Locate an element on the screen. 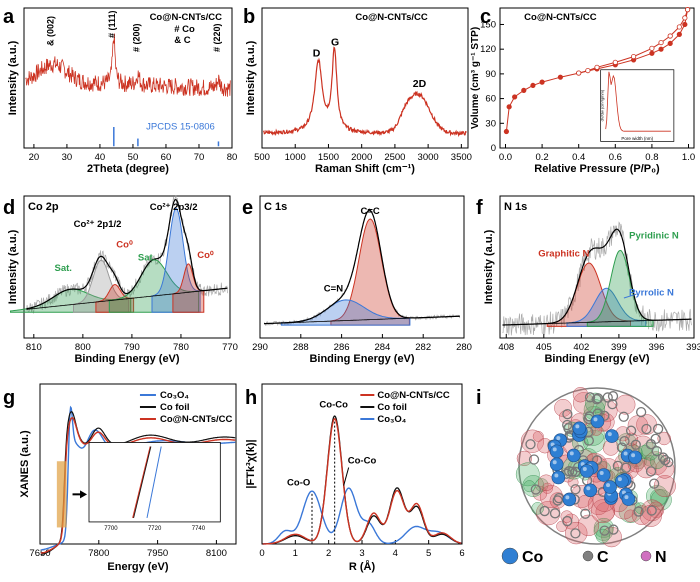 The image size is (700, 582). x-tick-label: 790 is located at coordinates (132, 347).